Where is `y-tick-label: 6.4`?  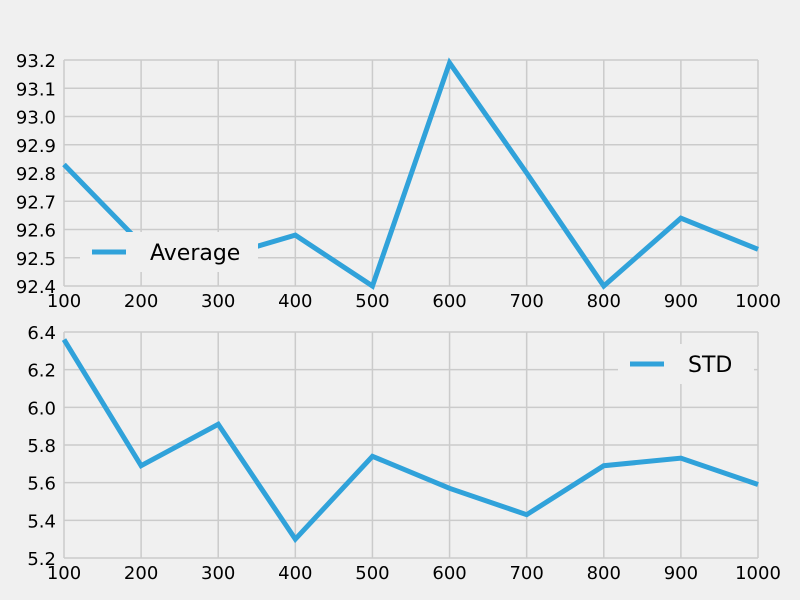
y-tick-label: 6.4 is located at coordinates (41, 333).